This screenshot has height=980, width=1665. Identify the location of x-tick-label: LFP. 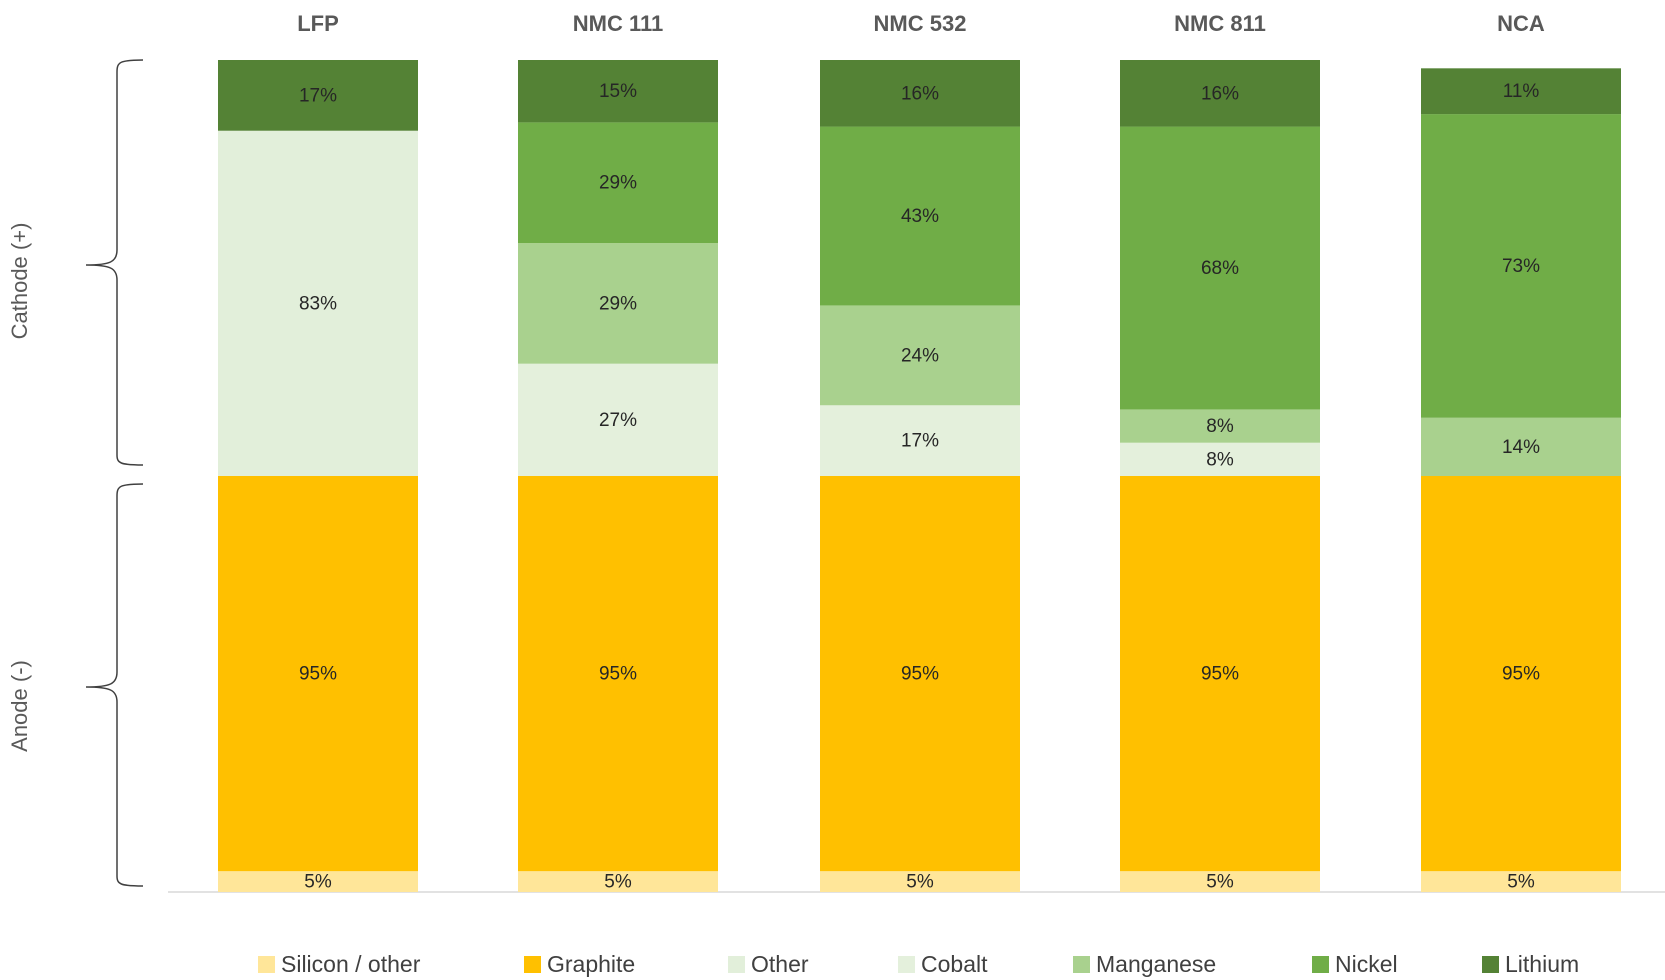
(318, 23).